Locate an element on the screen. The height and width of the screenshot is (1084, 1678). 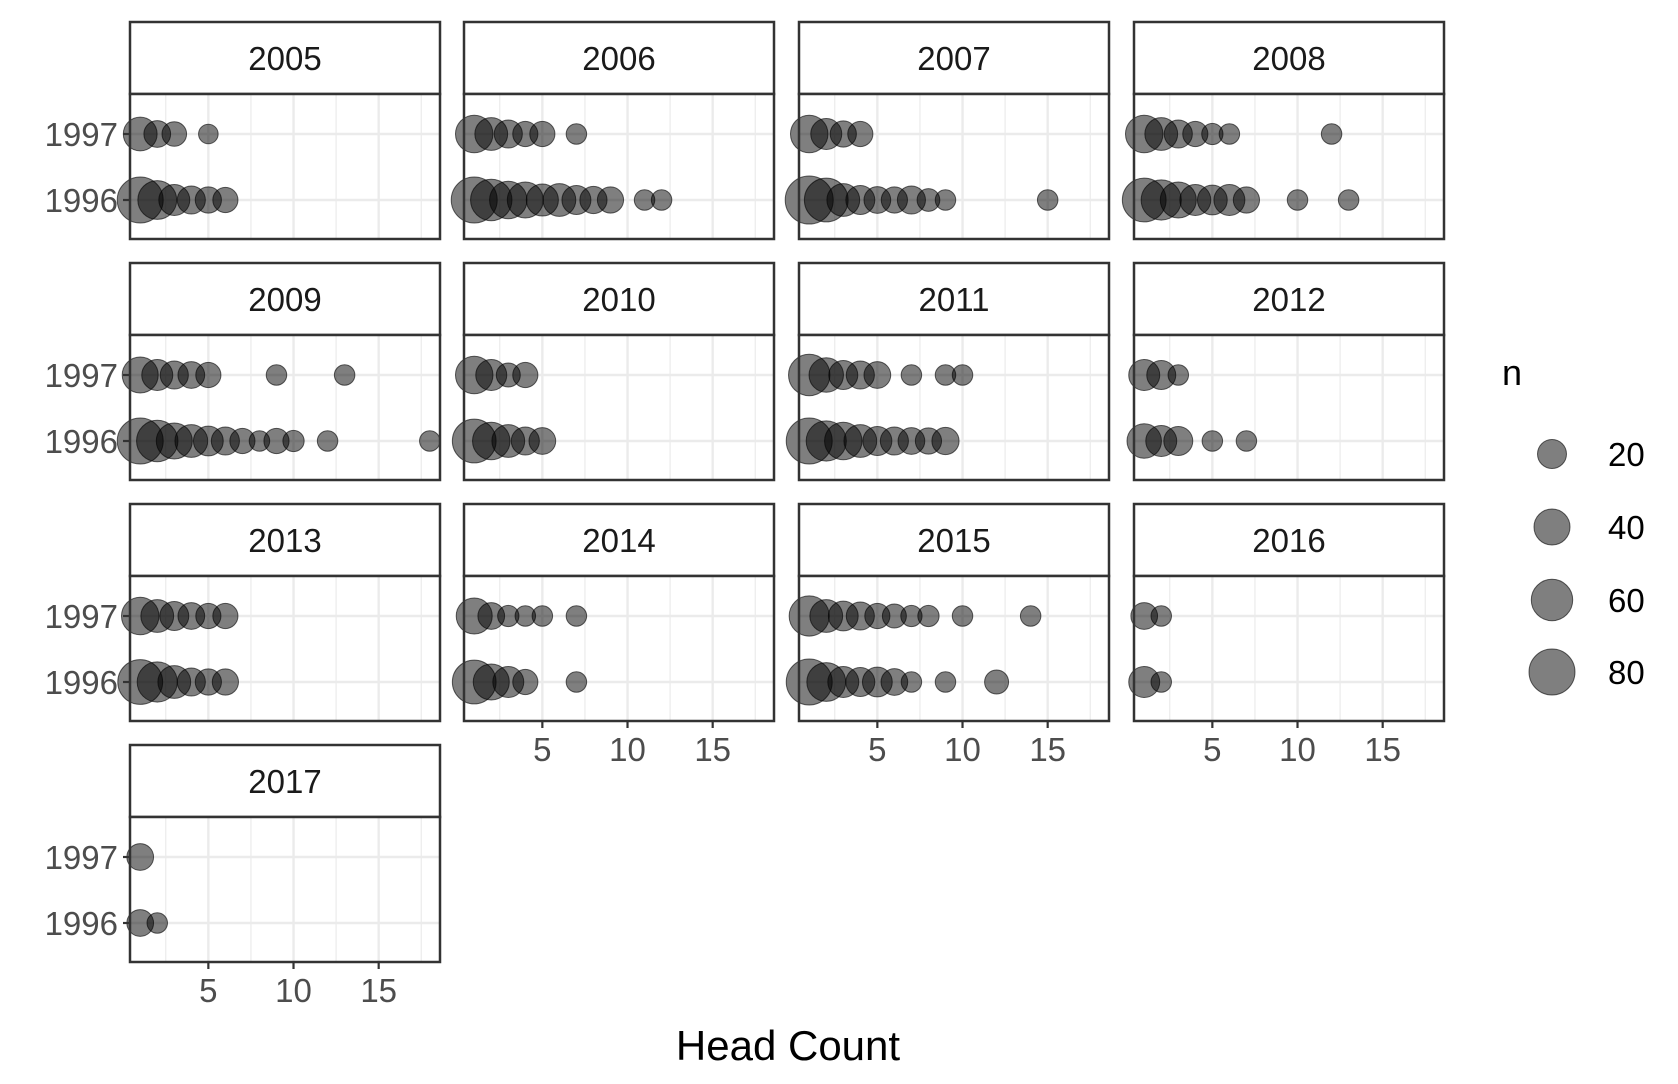
facet-panel-2009: 2009 1996 1997 is located at coordinates (243, 371).